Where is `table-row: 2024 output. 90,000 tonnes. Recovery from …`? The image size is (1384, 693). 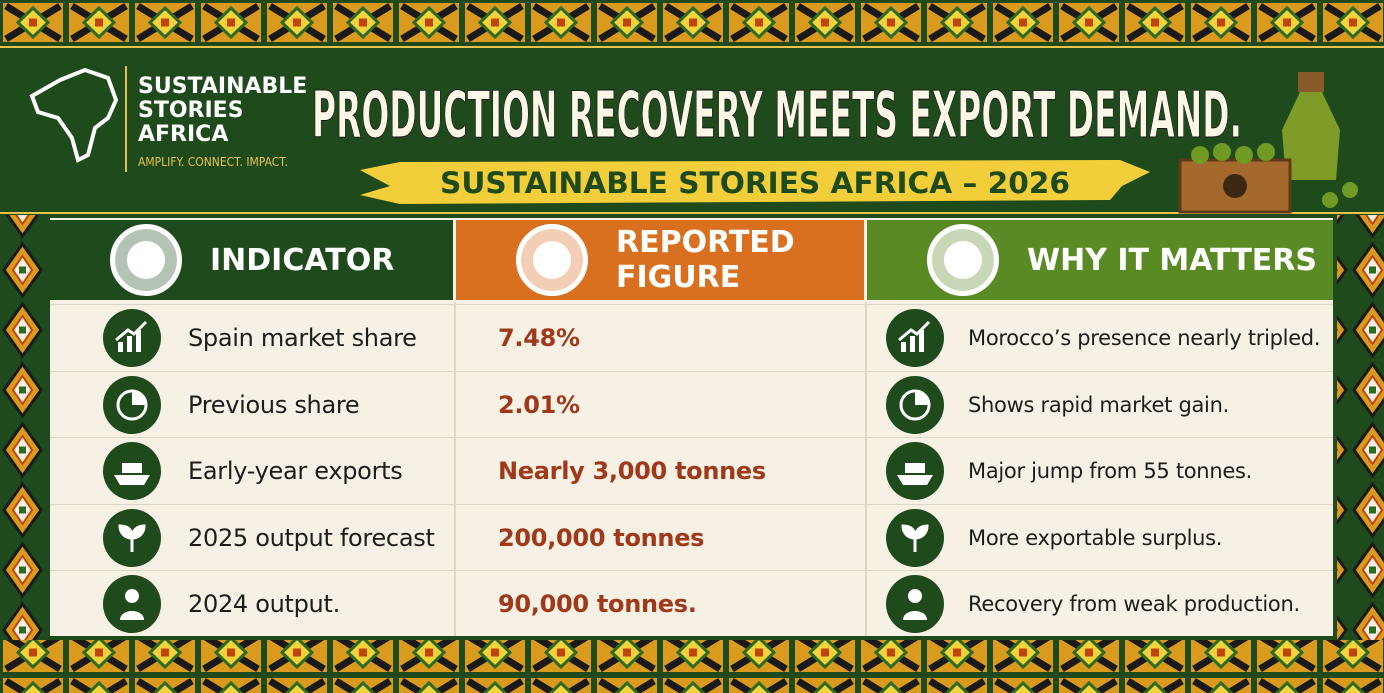
table-row: 2024 output. 90,000 tonnes. Recovery from … is located at coordinates (691, 603).